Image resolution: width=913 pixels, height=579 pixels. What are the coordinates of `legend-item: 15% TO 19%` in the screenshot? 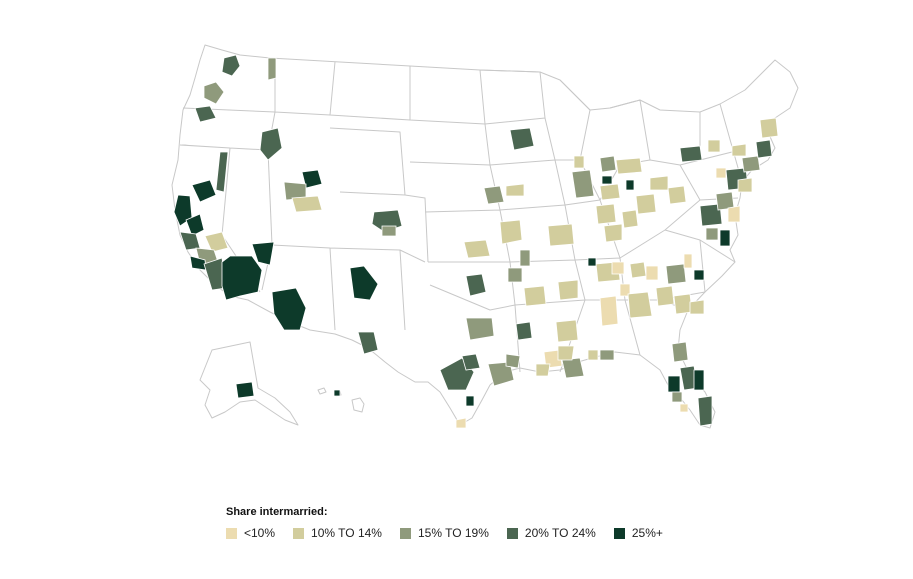 It's located at (444, 533).